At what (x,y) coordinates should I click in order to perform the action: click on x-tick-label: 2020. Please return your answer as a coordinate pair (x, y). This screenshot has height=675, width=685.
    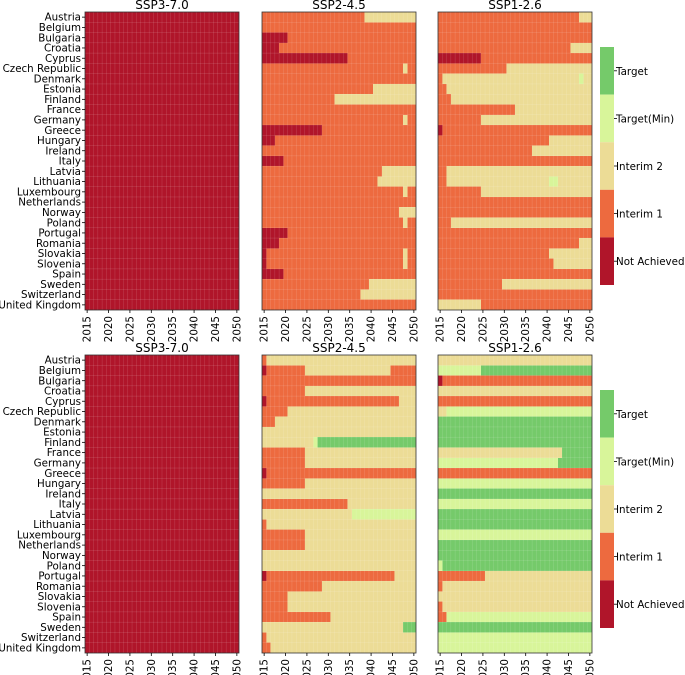
    Looking at the image, I should click on (109, 329).